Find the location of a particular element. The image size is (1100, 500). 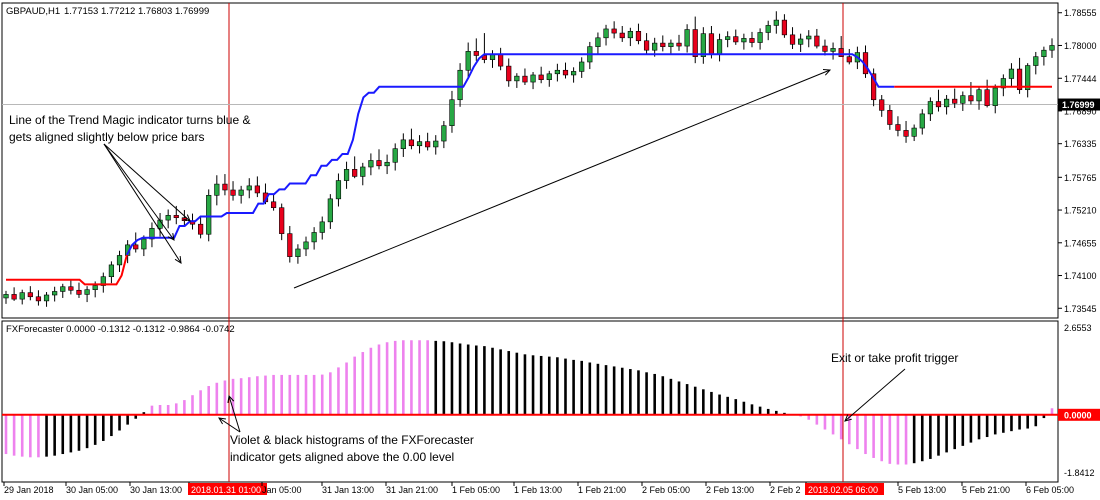

trend-magic-line is located at coordinates (67, 270).